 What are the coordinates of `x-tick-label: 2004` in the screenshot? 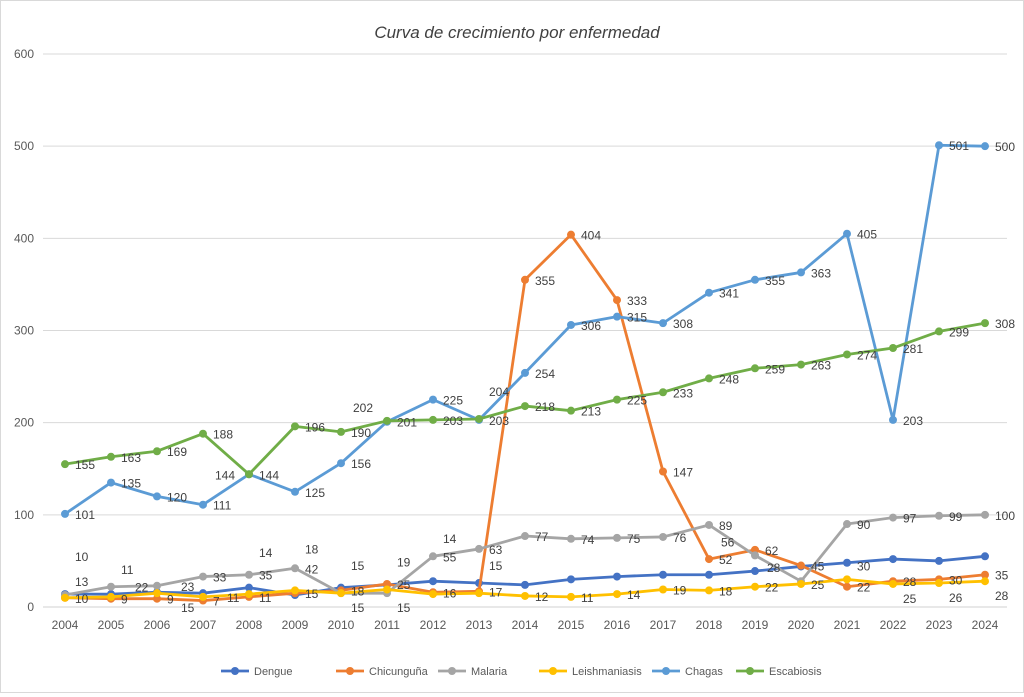 It's located at (65, 625).